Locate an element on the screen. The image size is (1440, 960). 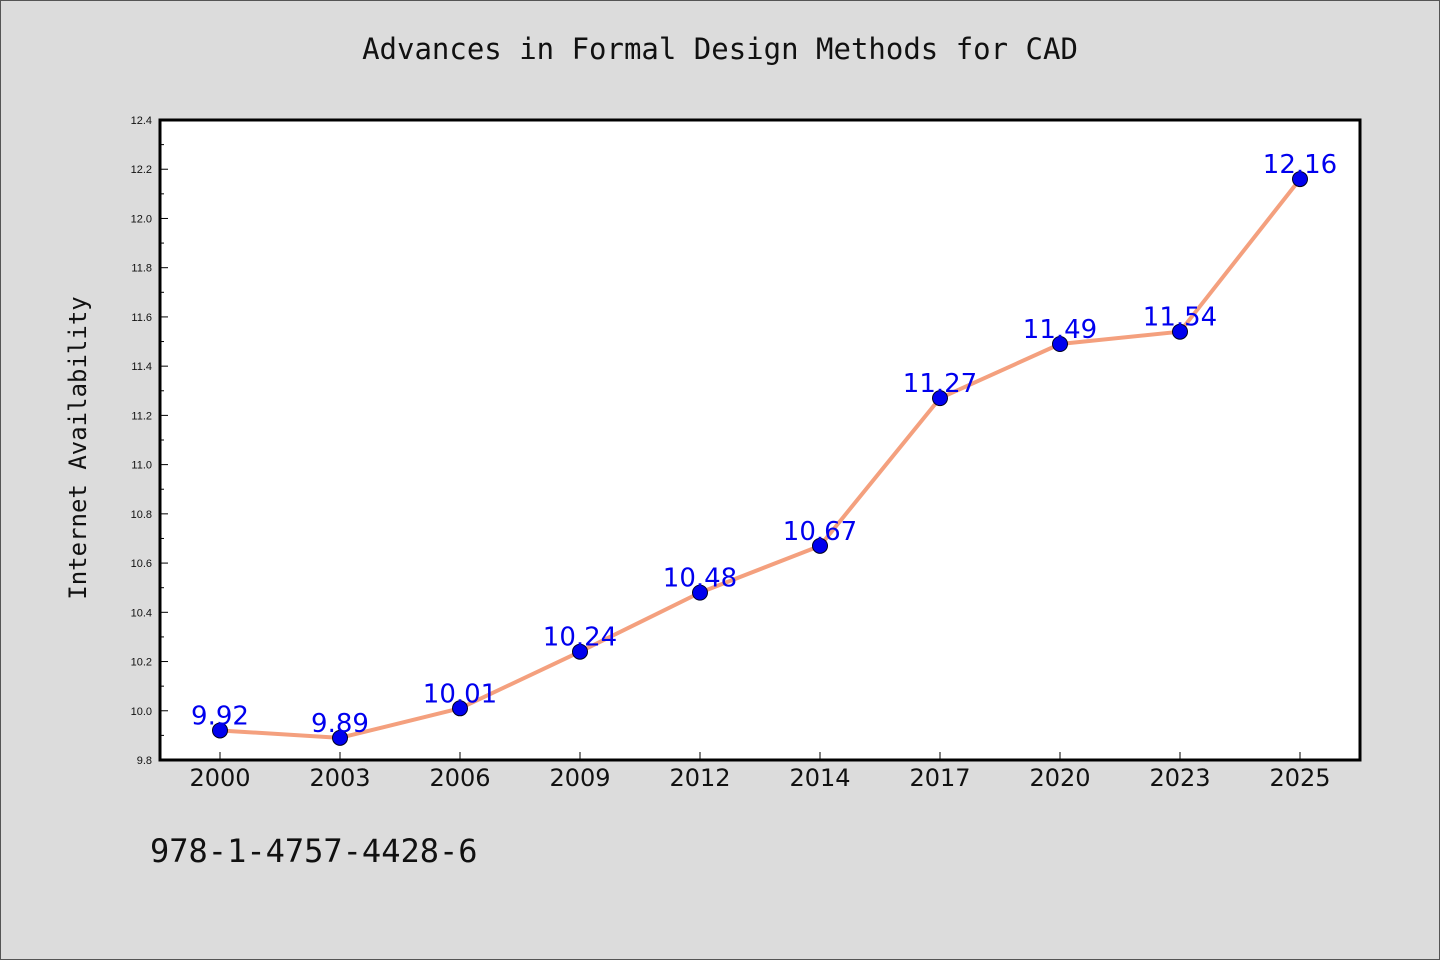
x-tick-label: 2017 is located at coordinates (939, 778).